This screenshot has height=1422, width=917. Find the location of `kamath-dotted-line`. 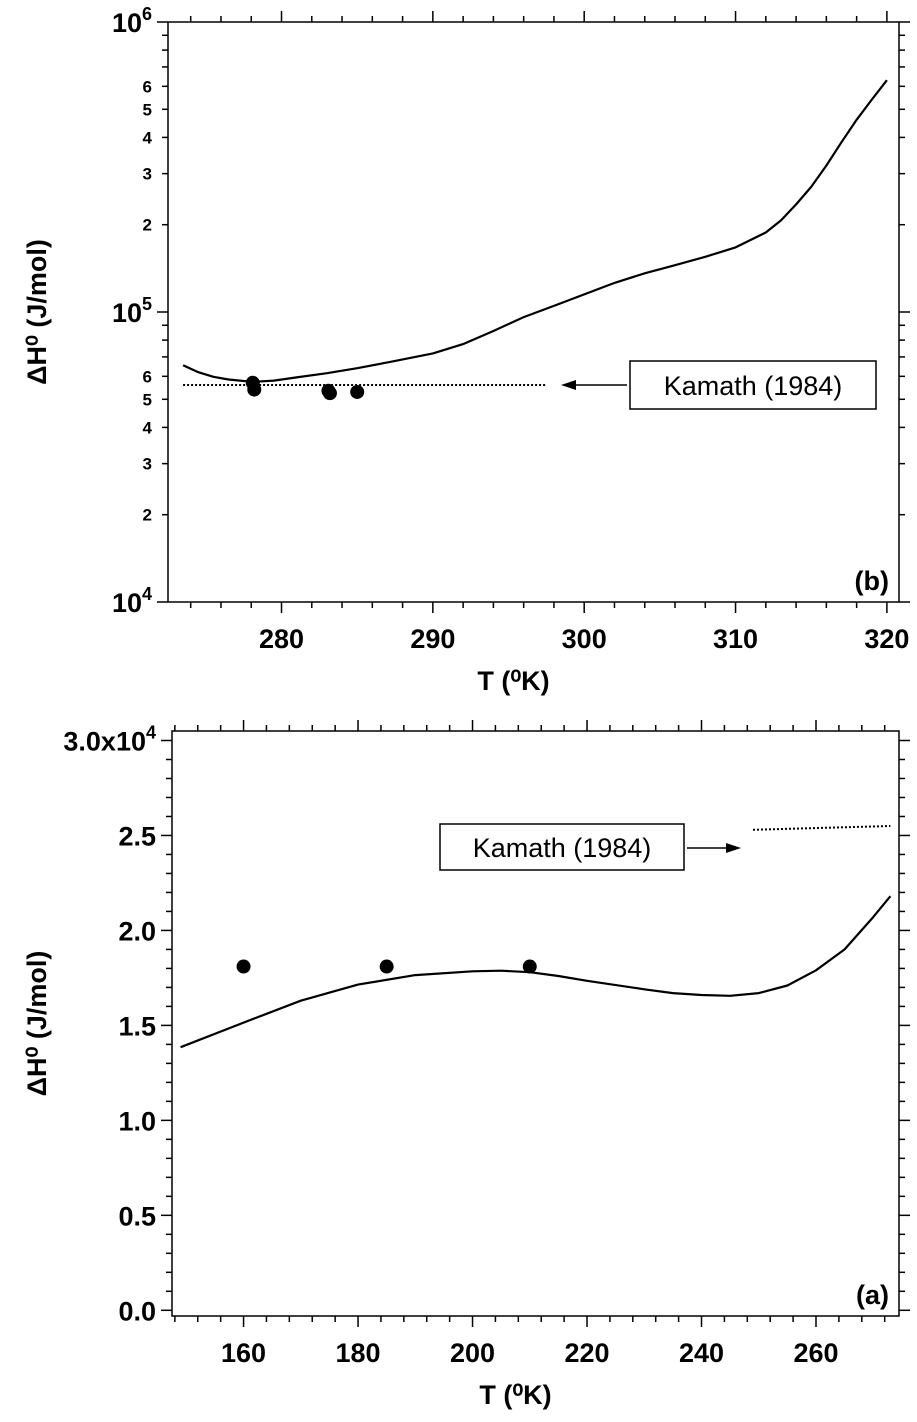

kamath-dotted-line is located at coordinates (821, 828).